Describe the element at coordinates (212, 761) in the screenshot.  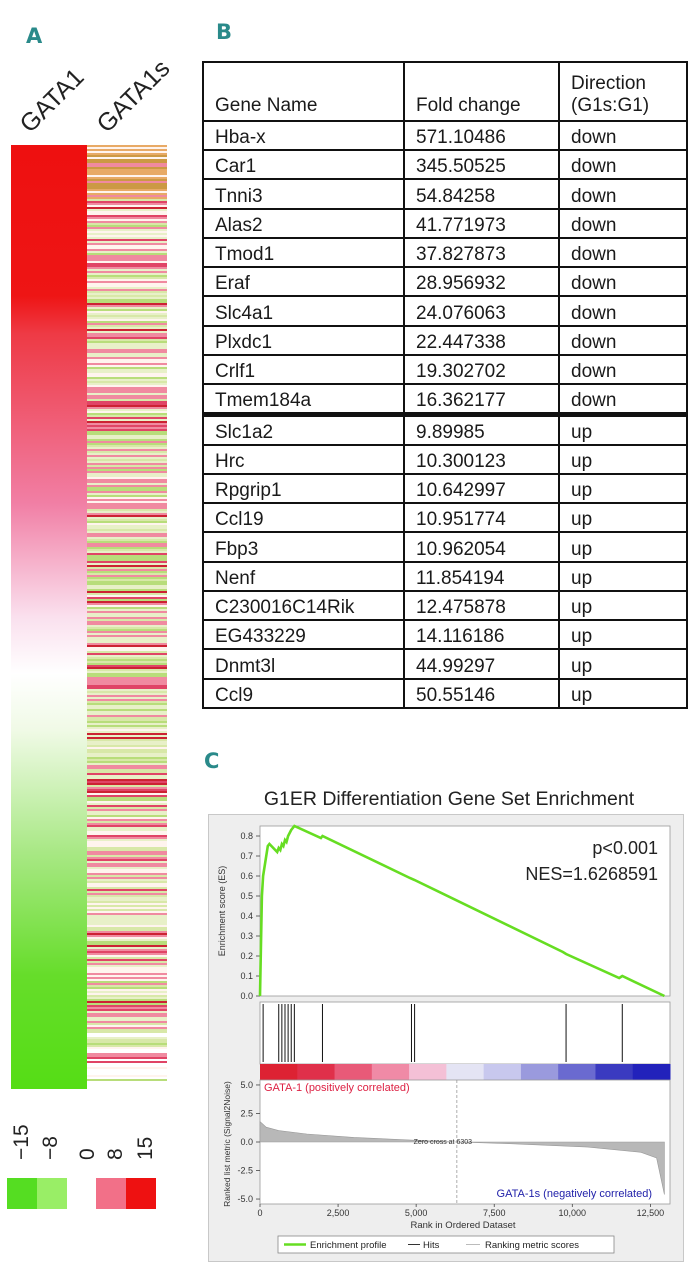
I see `panel-label-c: C` at that location.